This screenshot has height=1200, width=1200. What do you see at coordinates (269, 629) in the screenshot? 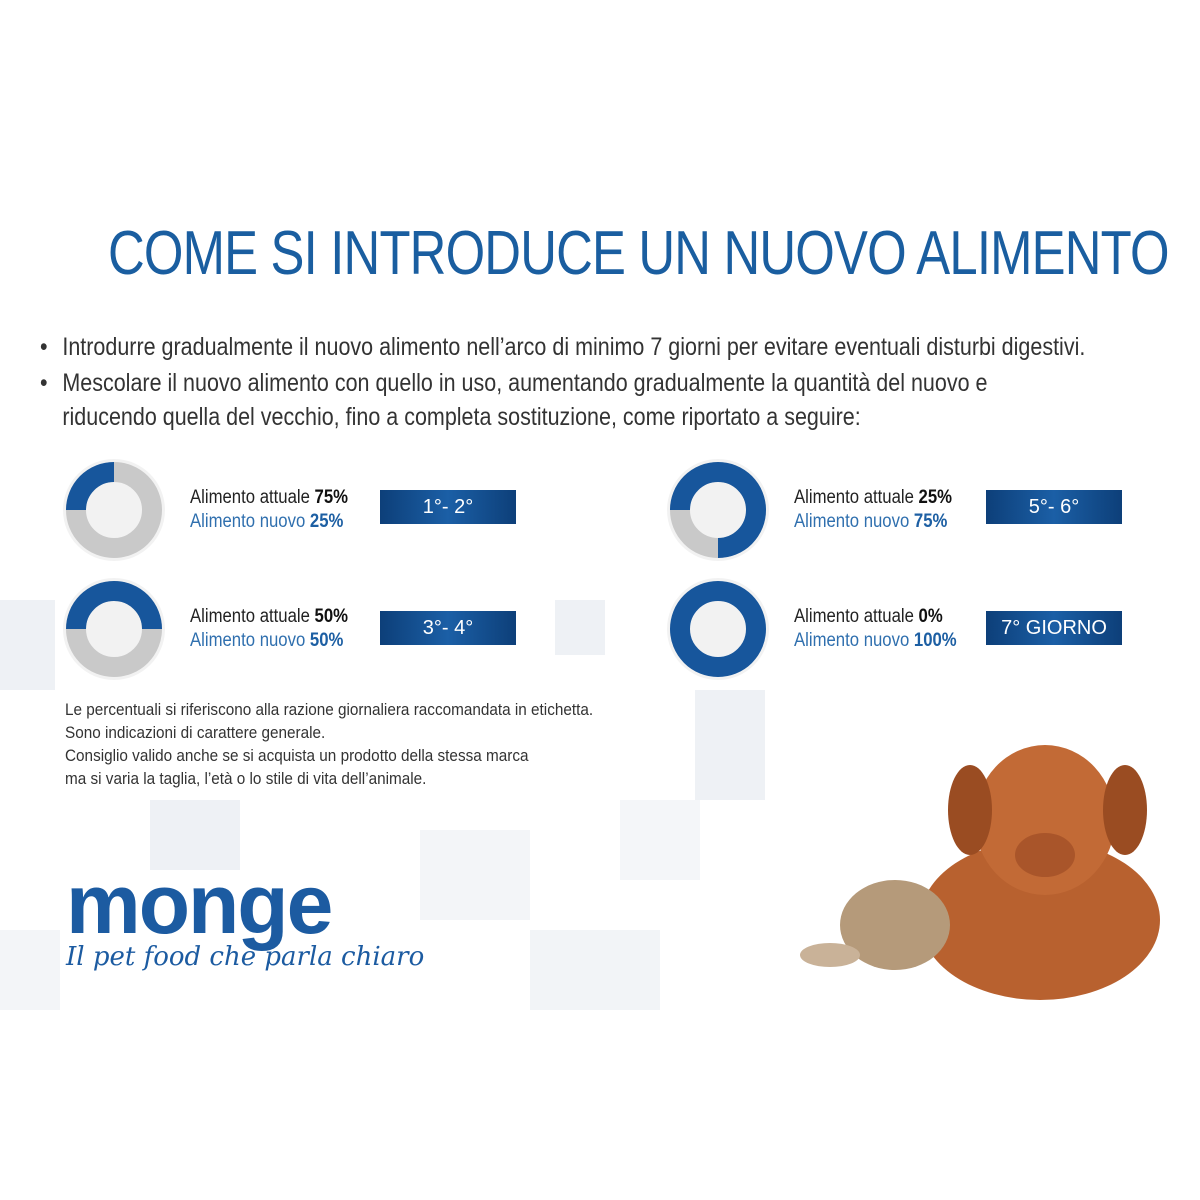
I see `ratio-text: Alimento attuale 50% Alimento nuovo 50%` at bounding box center [269, 629].